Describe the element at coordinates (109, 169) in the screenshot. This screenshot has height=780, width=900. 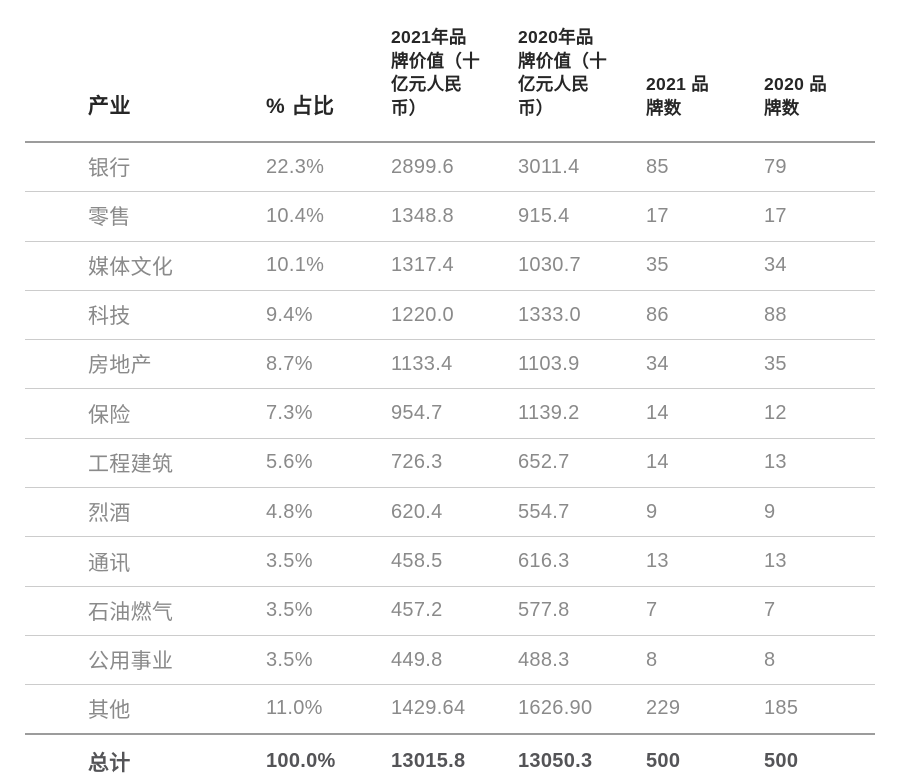
I see `cell-industry: 银行` at that location.